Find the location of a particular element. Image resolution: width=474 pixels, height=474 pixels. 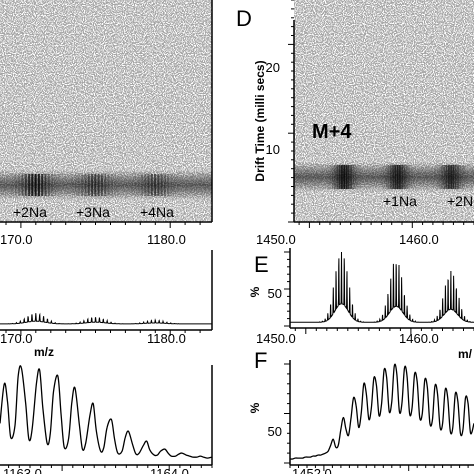

spectrum-line-f is located at coordinates (381, 411).